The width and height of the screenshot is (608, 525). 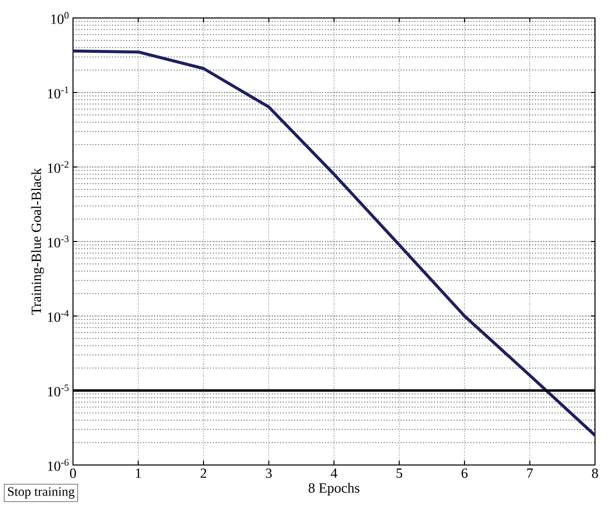 I want to click on y-axis-title: Training-Blue Goal-Black, so click(x=37, y=241).